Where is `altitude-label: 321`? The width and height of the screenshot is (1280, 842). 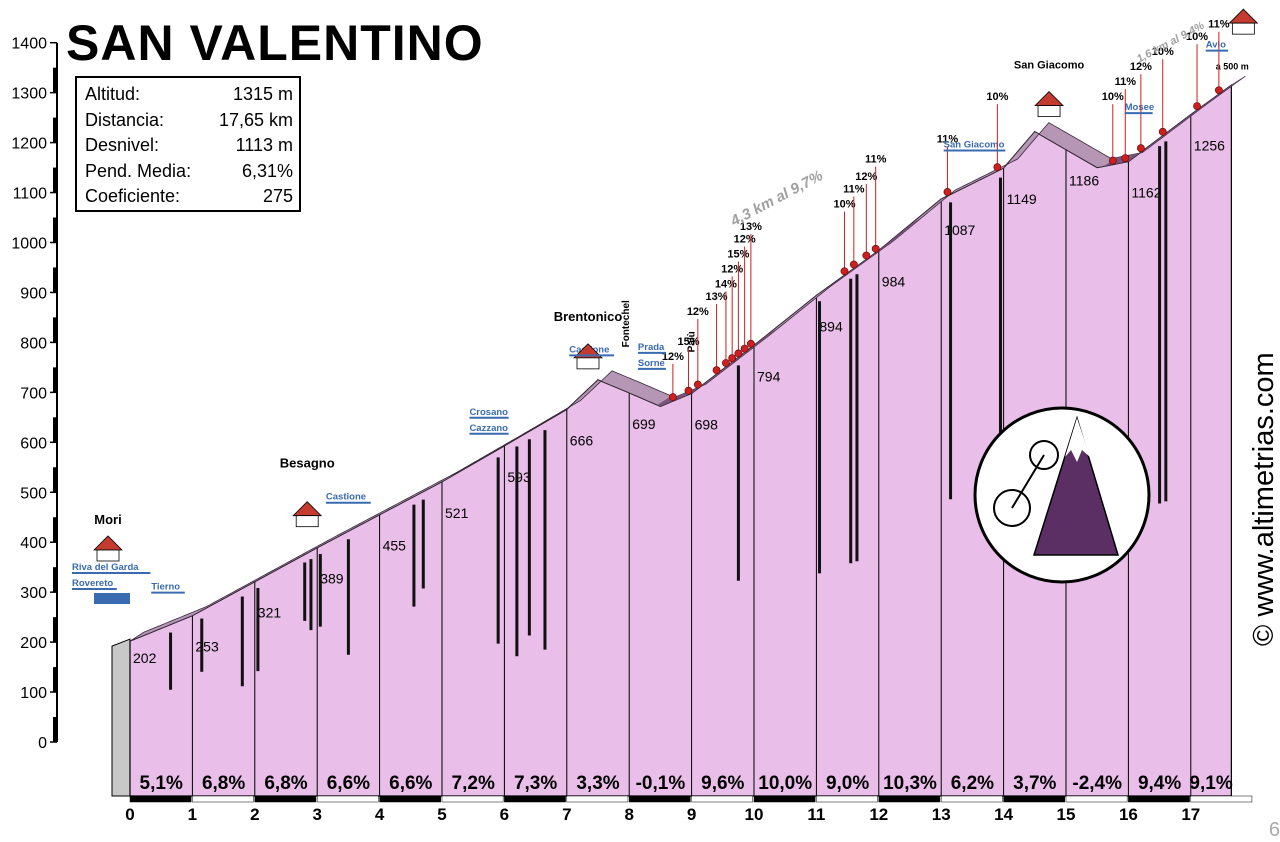 altitude-label: 321 is located at coordinates (270, 613).